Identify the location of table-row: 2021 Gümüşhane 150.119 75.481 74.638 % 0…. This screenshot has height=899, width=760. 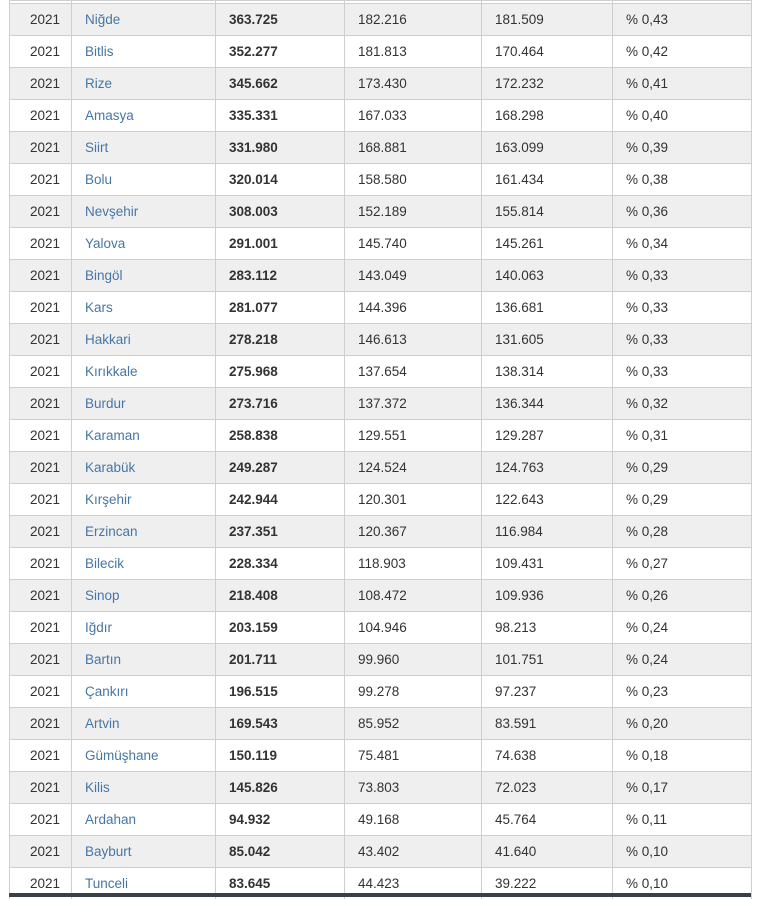
(380, 755).